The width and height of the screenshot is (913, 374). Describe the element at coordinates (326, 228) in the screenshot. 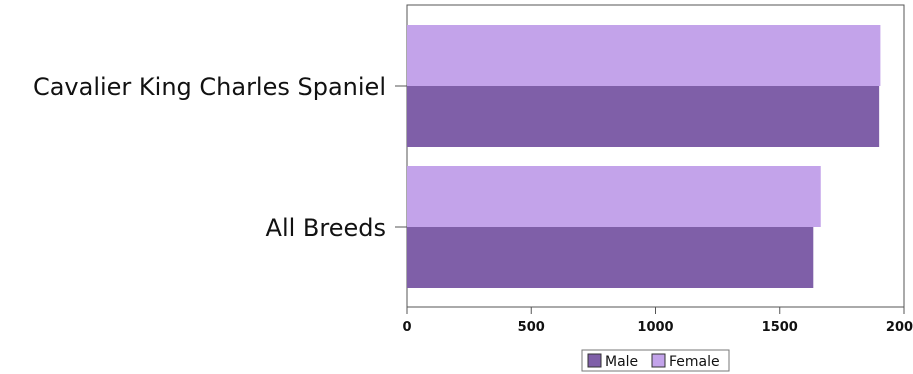

I see `category-label: All Breeds` at that location.